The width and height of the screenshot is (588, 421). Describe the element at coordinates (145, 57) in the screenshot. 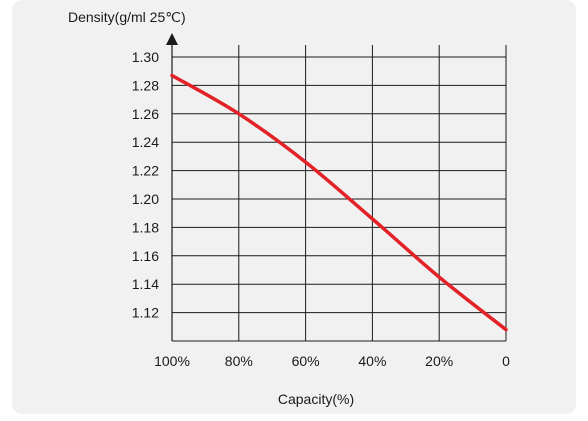

I see `y-tick-label: 1.30` at that location.